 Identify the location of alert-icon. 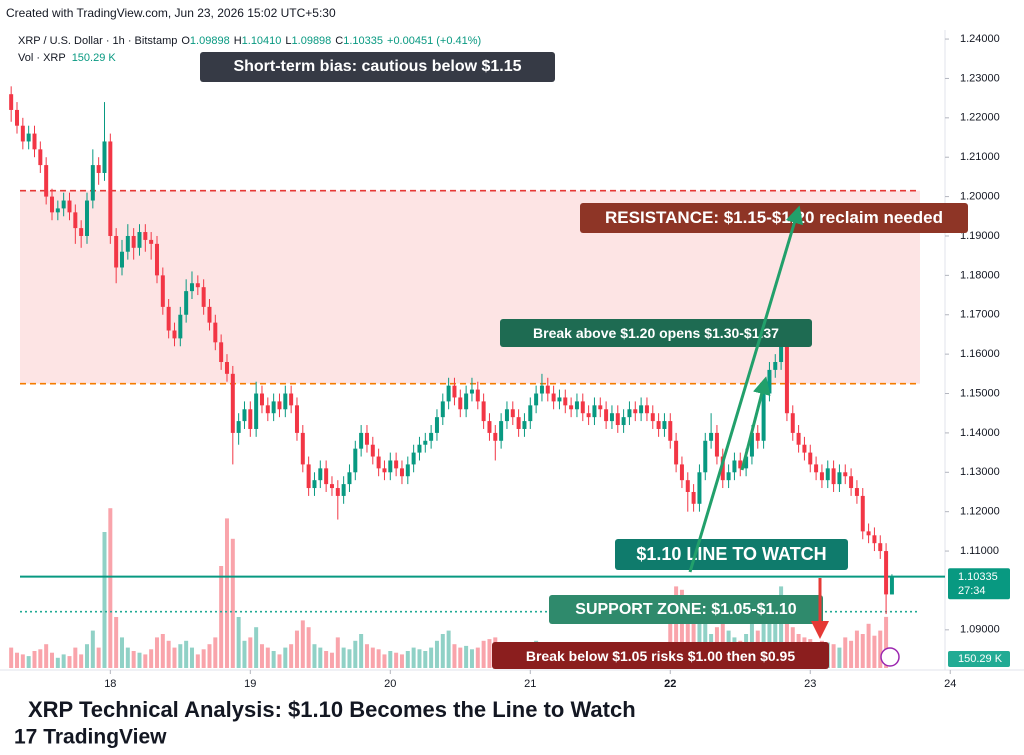
(890, 657).